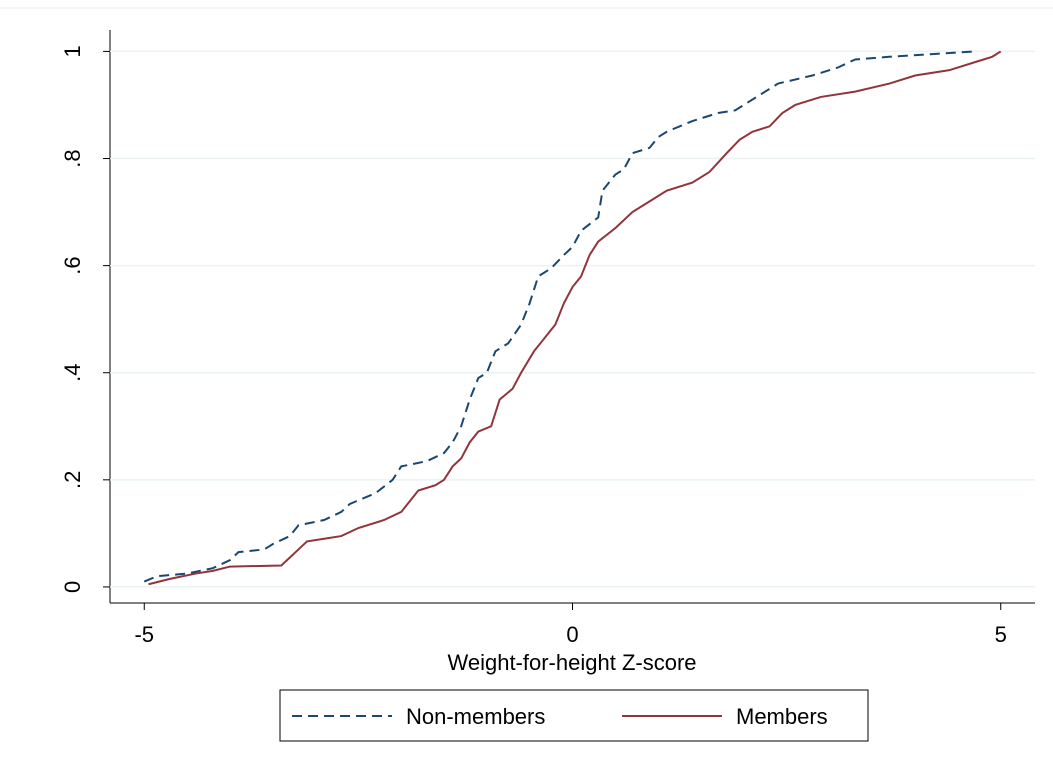 Image resolution: width=1053 pixels, height=771 pixels. Describe the element at coordinates (571, 662) in the screenshot. I see `x-axis-title: Weight-for-height Z-score` at that location.